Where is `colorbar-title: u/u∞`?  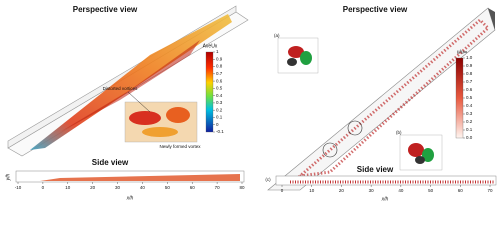
colorbar-title: u/u∞ is located at coordinates (462, 52).